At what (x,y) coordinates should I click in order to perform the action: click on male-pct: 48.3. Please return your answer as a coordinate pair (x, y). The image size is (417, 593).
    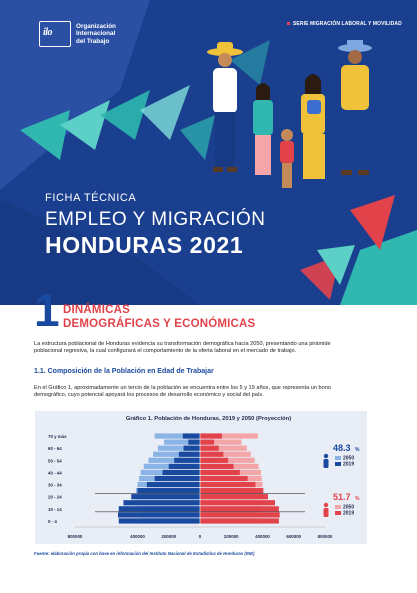
    Looking at the image, I should click on (342, 448).